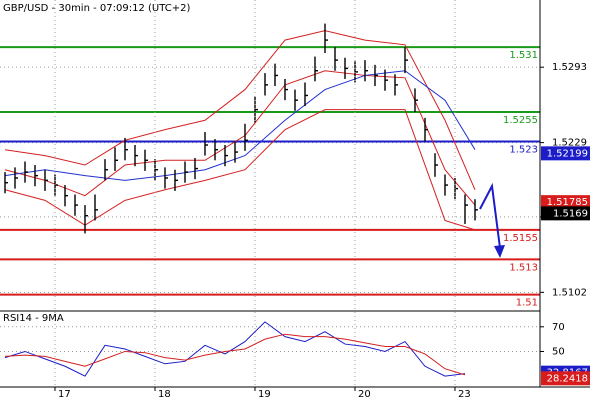  I want to click on x-tick-label: 23, so click(464, 394).